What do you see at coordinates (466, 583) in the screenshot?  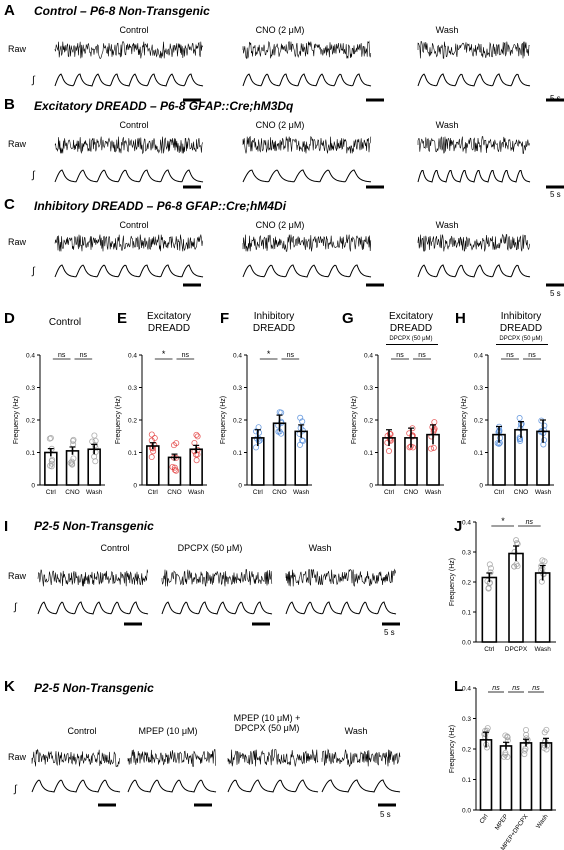 I see `panel-j-y-tick-label: 0.2` at bounding box center [466, 583].